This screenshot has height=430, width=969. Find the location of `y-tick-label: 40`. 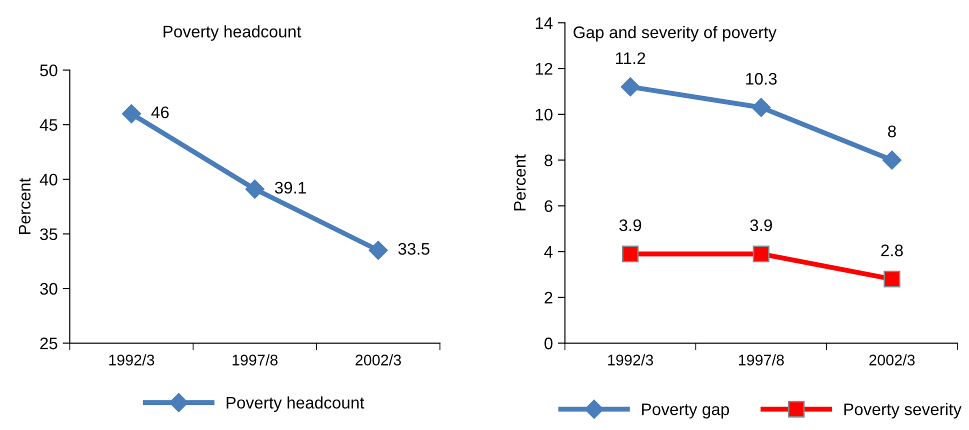

y-tick-label: 40 is located at coordinates (49, 180).